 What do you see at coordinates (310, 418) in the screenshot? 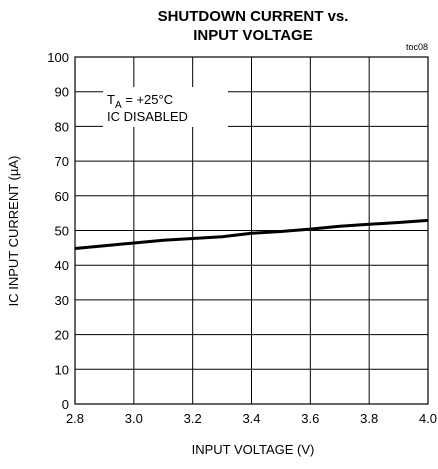
I see `x-tick-label: 3.6` at bounding box center [310, 418].